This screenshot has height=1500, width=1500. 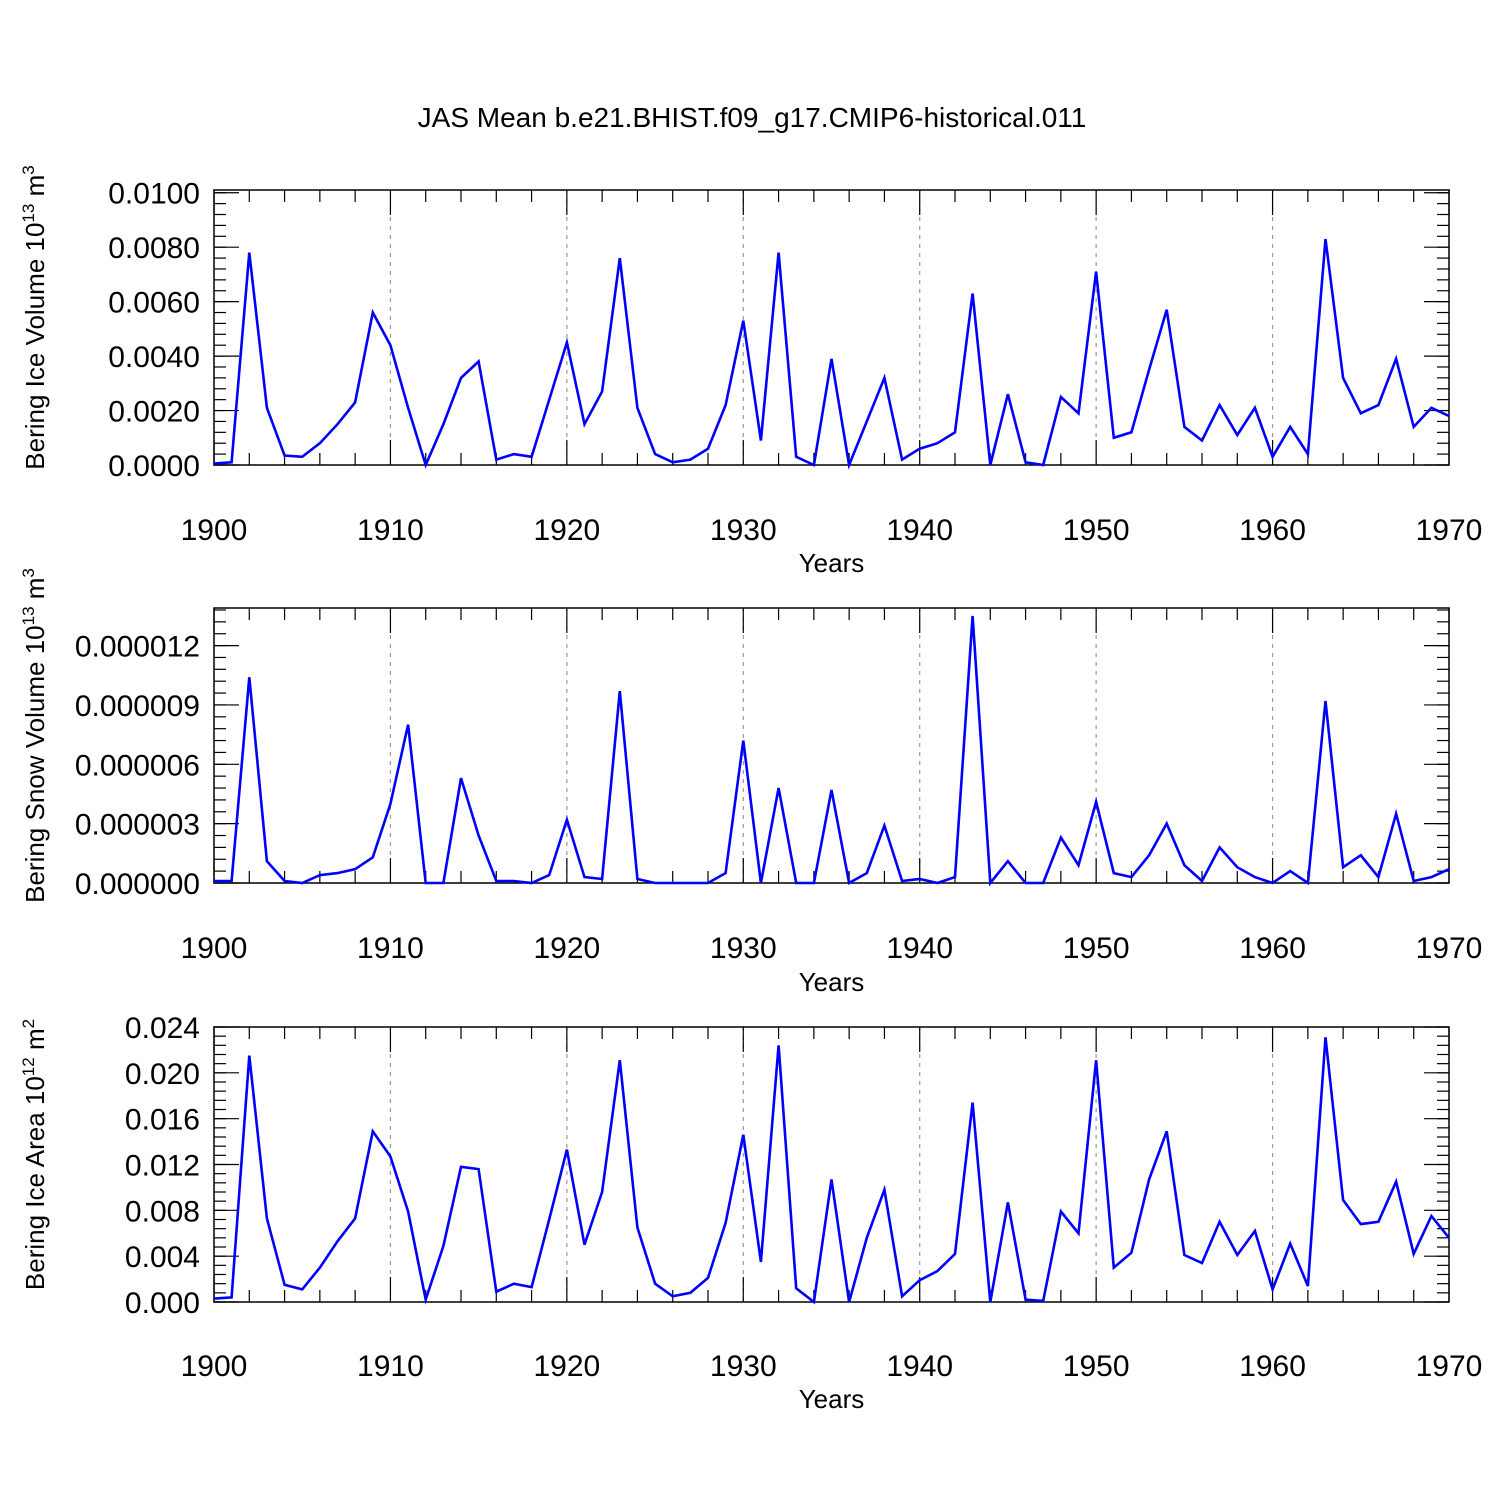 I want to click on y-tick-label: 0.020, so click(x=162, y=1074).